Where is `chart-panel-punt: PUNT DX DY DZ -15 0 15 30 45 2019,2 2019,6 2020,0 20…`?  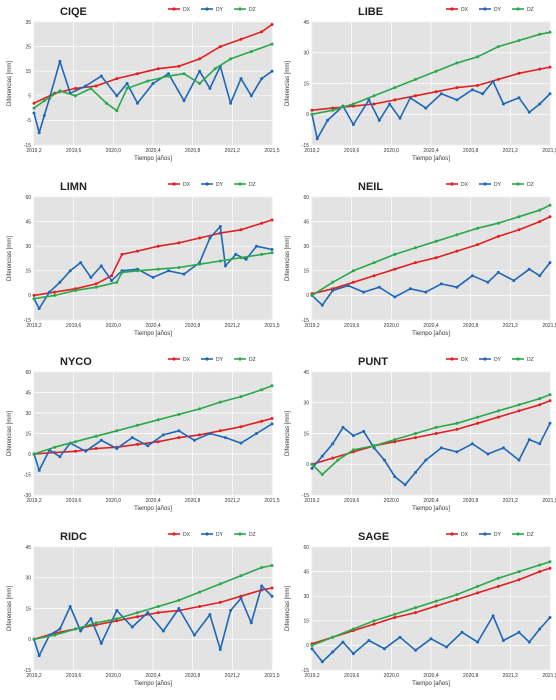 chart-panel-punt: PUNT DX DY DZ -15 0 15 30 45 2019,2 2019,6 2020,0 20… is located at coordinates (420, 434).